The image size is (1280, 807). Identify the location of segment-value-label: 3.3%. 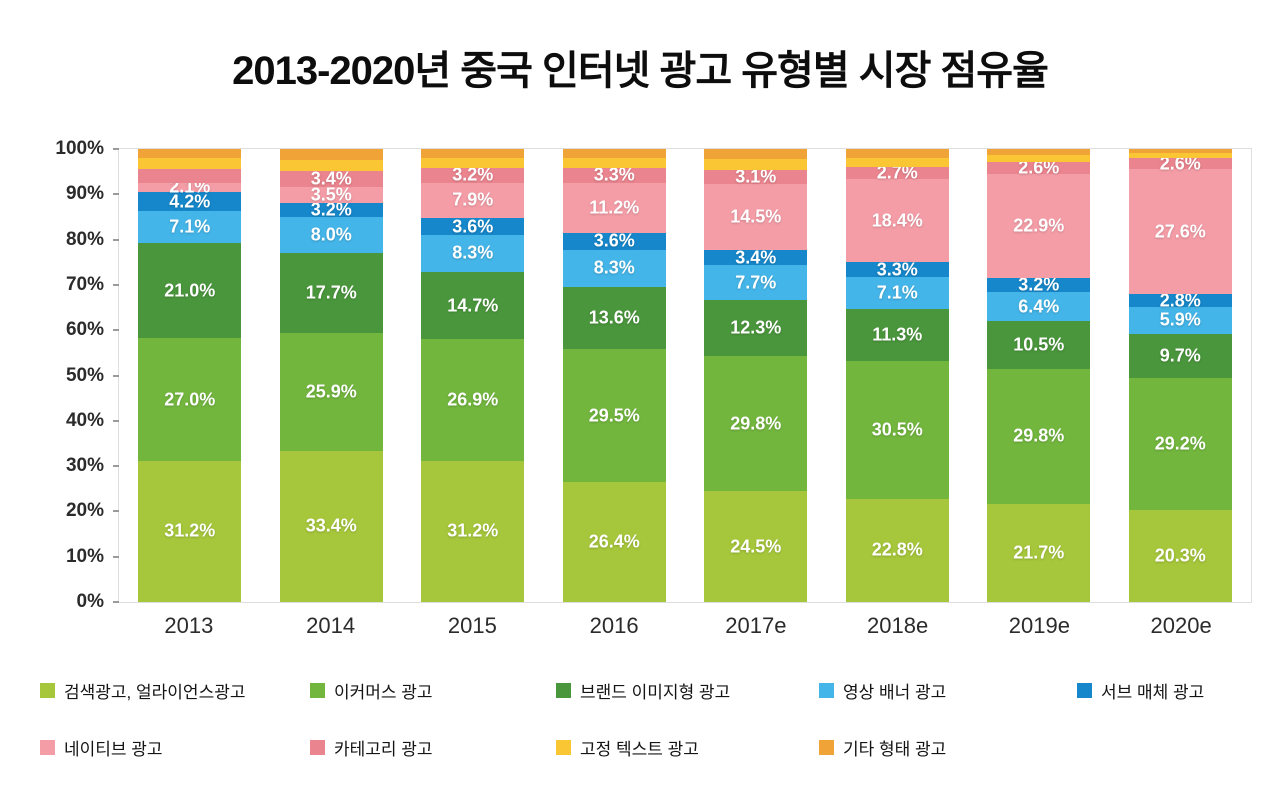
(614, 174).